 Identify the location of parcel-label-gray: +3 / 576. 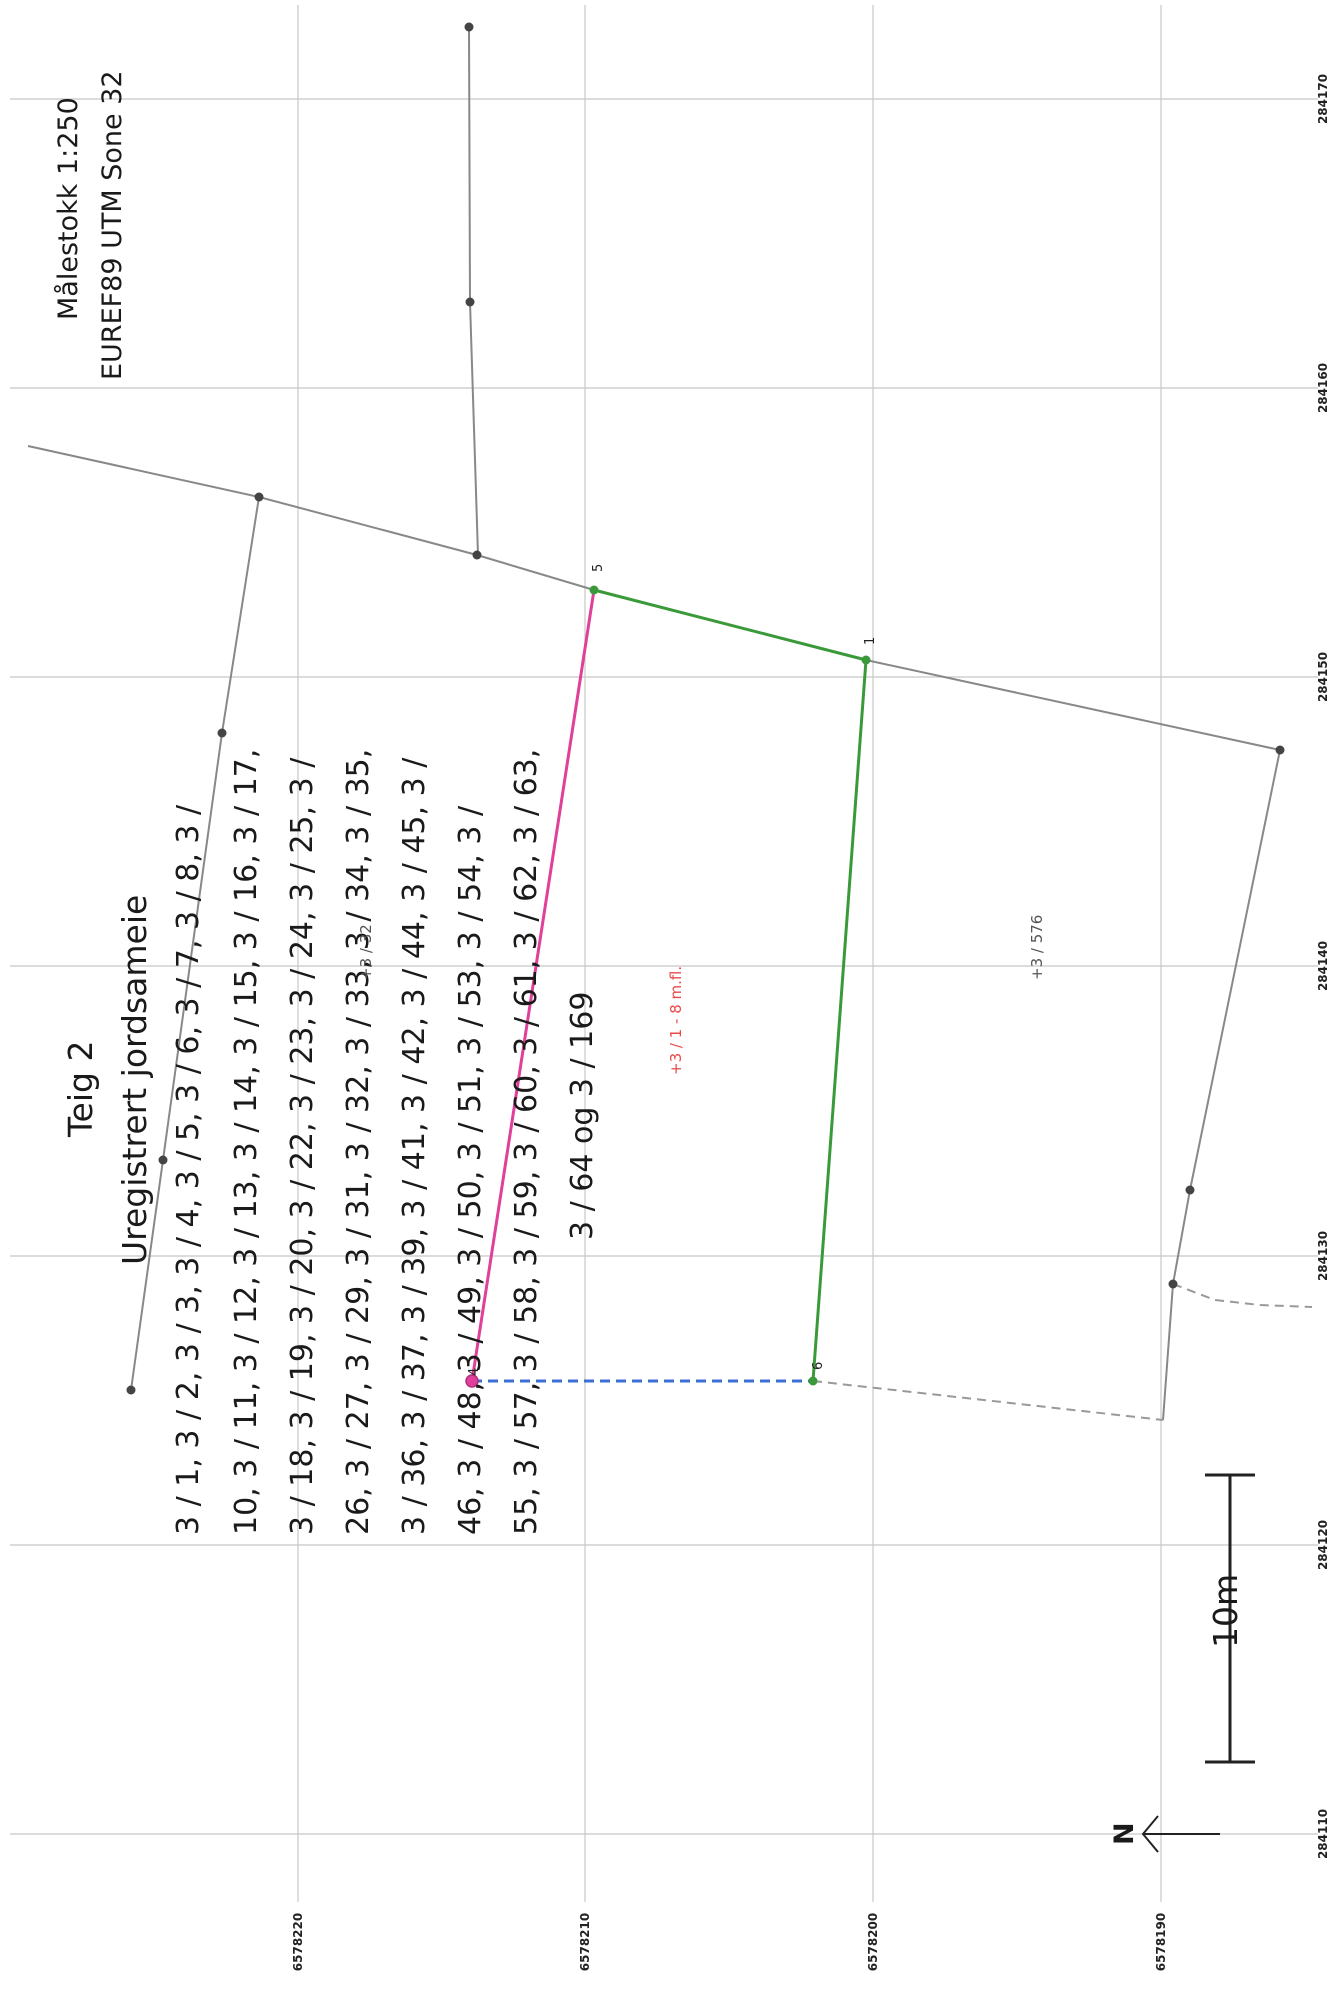
(1037, 947).